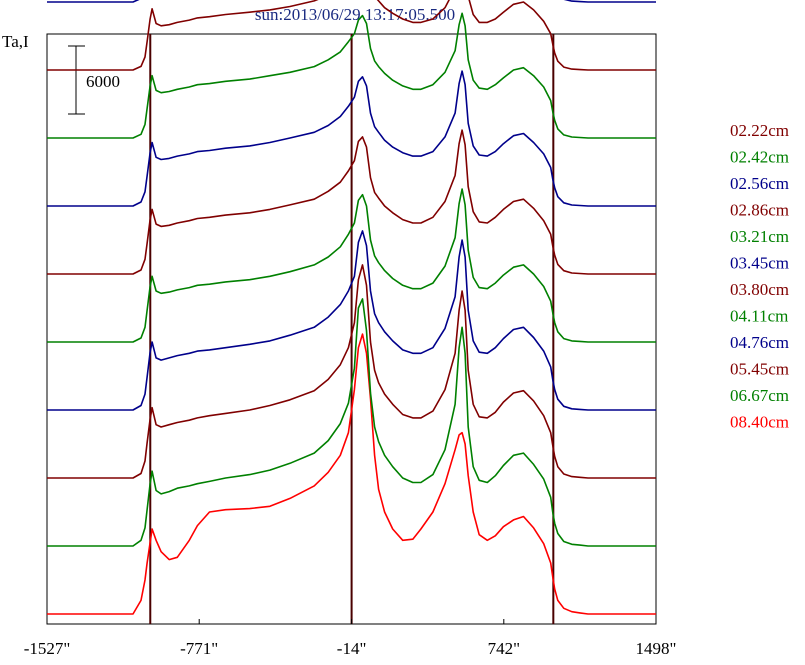 The width and height of the screenshot is (805, 665). I want to click on series-line-03.21cm, so click(351, 75).